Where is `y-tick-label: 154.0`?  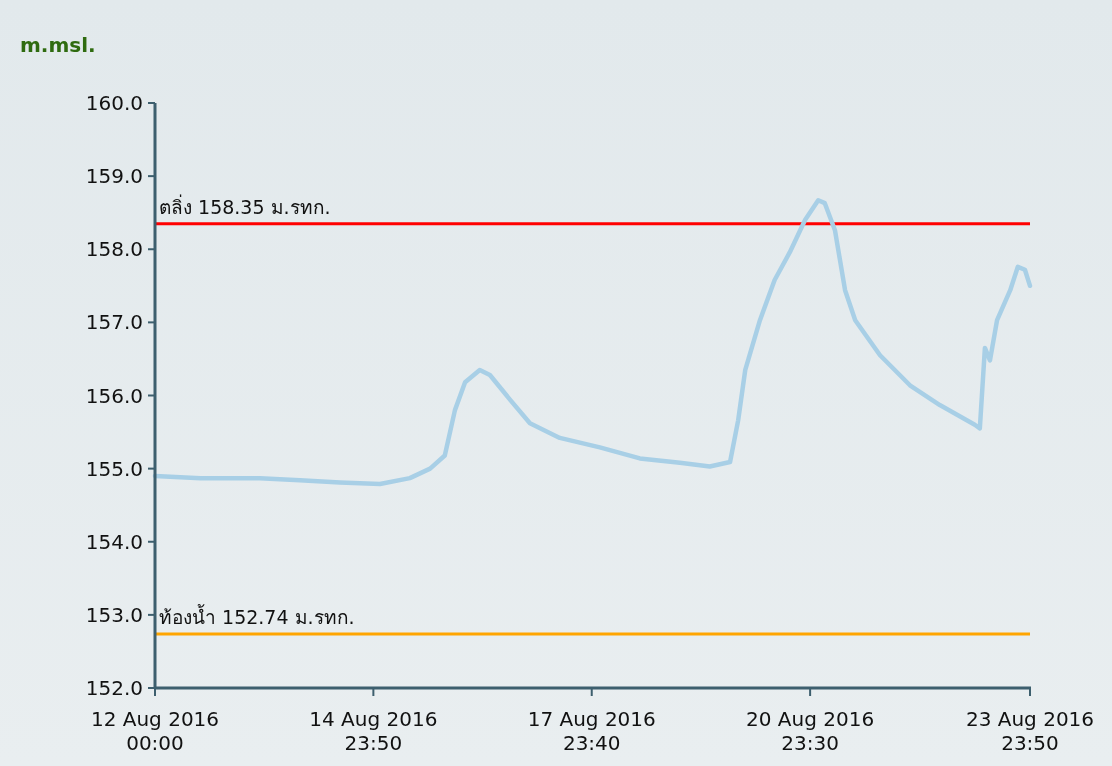 y-tick-label: 154.0 is located at coordinates (114, 541).